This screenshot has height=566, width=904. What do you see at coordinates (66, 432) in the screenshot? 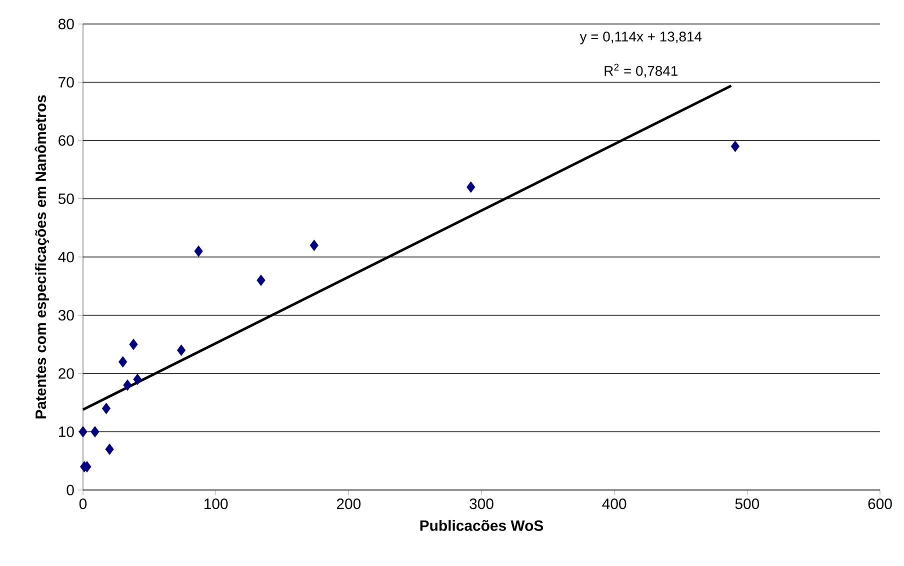
I see `y-tick-label: 10` at bounding box center [66, 432].